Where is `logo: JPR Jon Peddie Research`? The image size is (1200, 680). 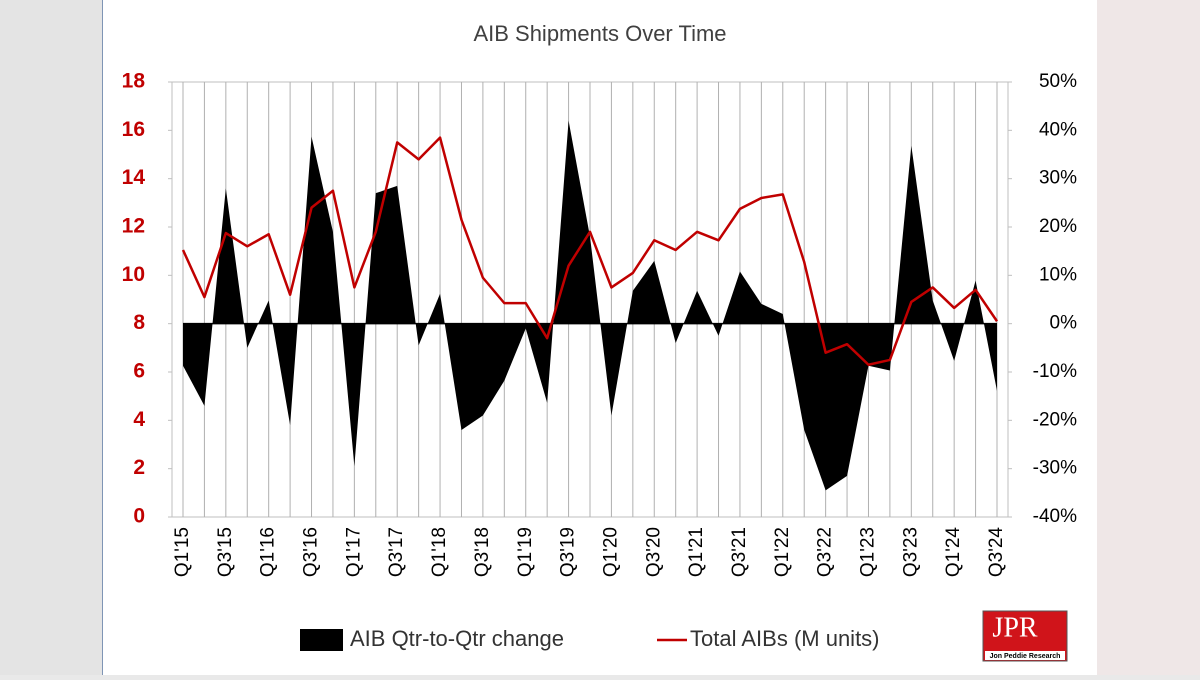
logo: JPR Jon Peddie Research is located at coordinates (1025, 636).